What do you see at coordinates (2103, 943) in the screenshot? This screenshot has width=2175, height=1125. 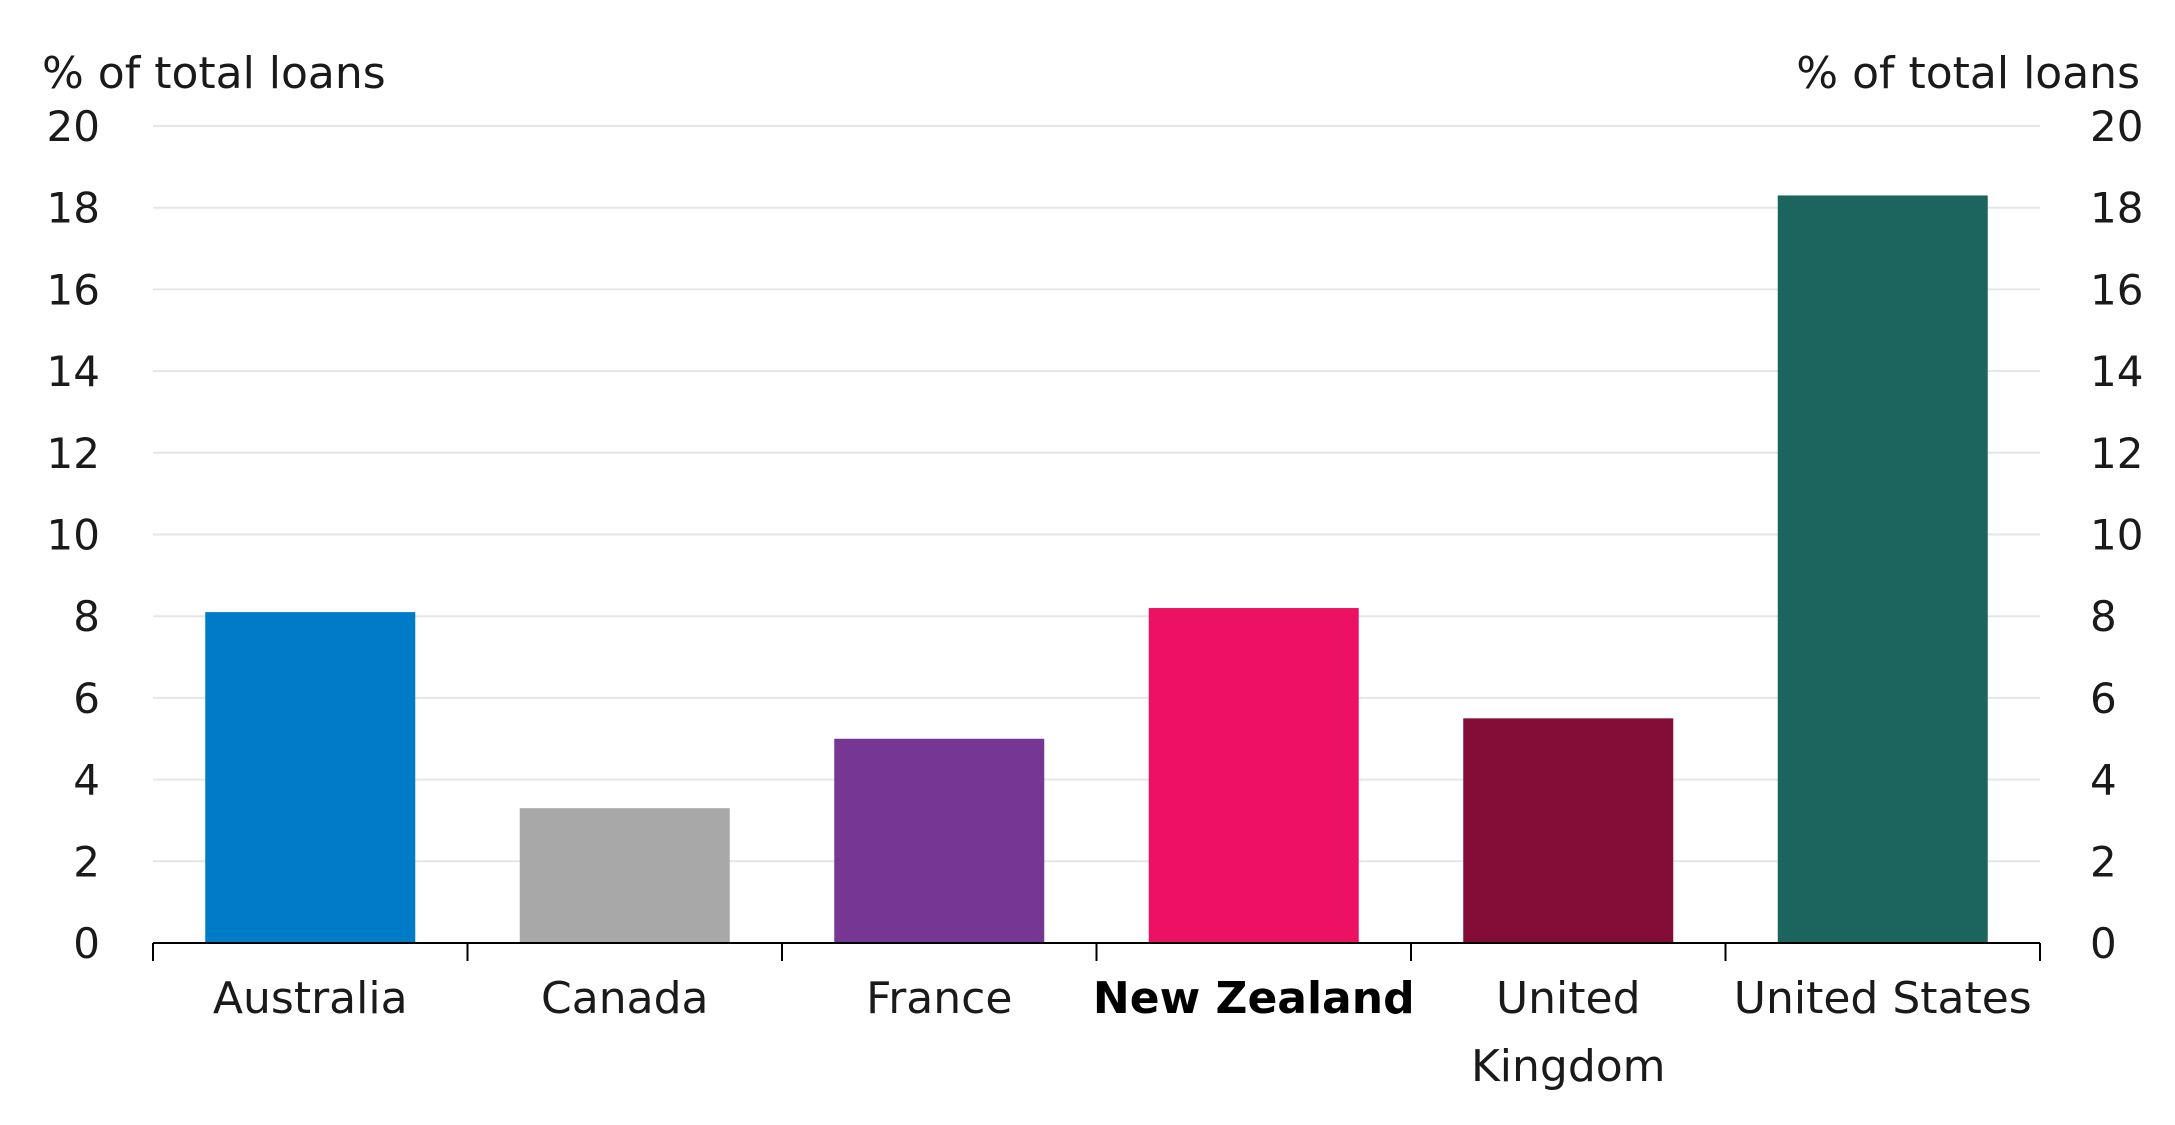 I see `right-tick-label: 0` at bounding box center [2103, 943].